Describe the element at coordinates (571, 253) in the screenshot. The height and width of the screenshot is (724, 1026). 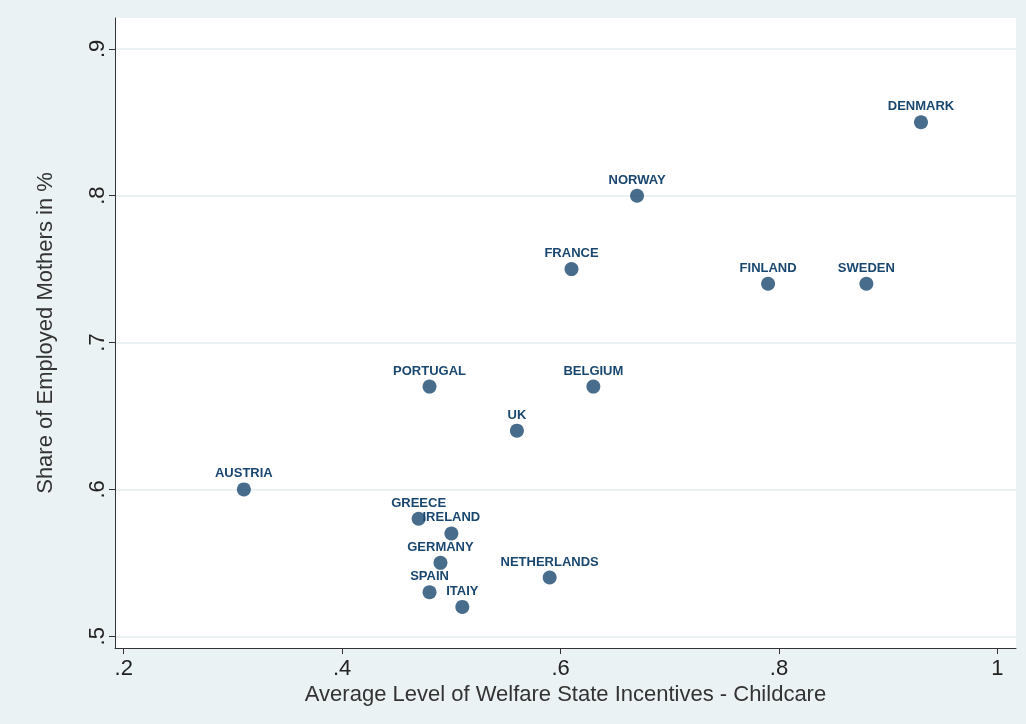
I see `annotation: FRANCE` at that location.